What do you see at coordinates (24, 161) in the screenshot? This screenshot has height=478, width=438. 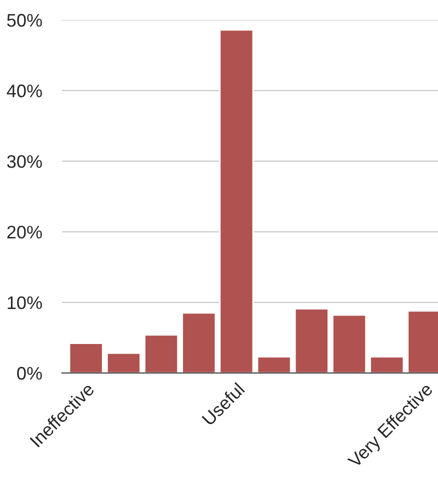 I see `y-tick-label: 30%` at bounding box center [24, 161].